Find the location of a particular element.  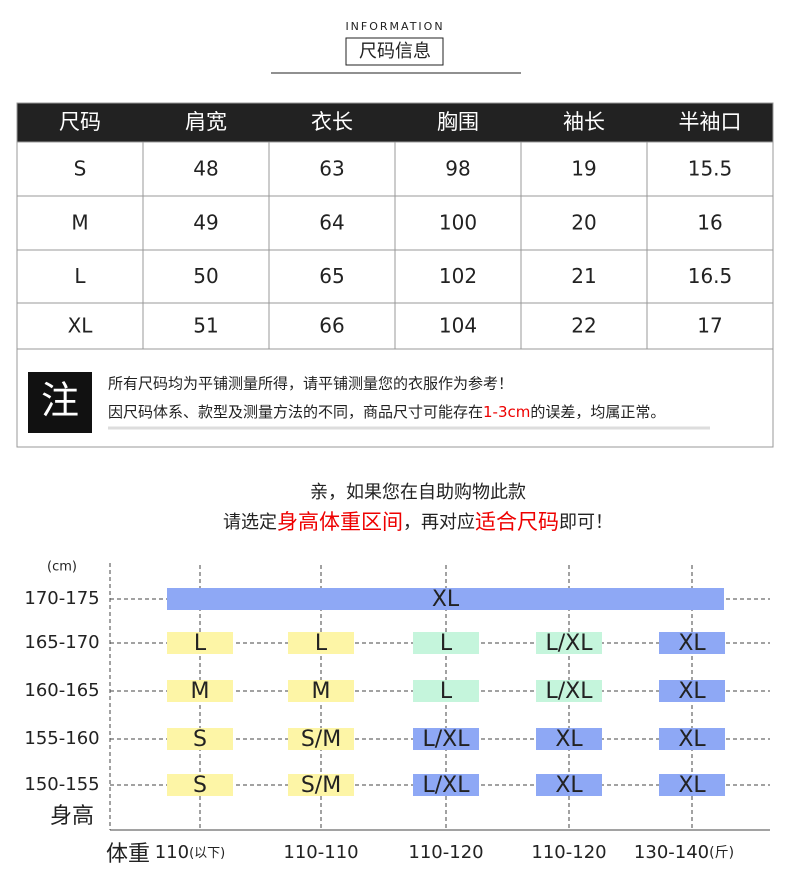

table-cell: 17 is located at coordinates (709, 326).